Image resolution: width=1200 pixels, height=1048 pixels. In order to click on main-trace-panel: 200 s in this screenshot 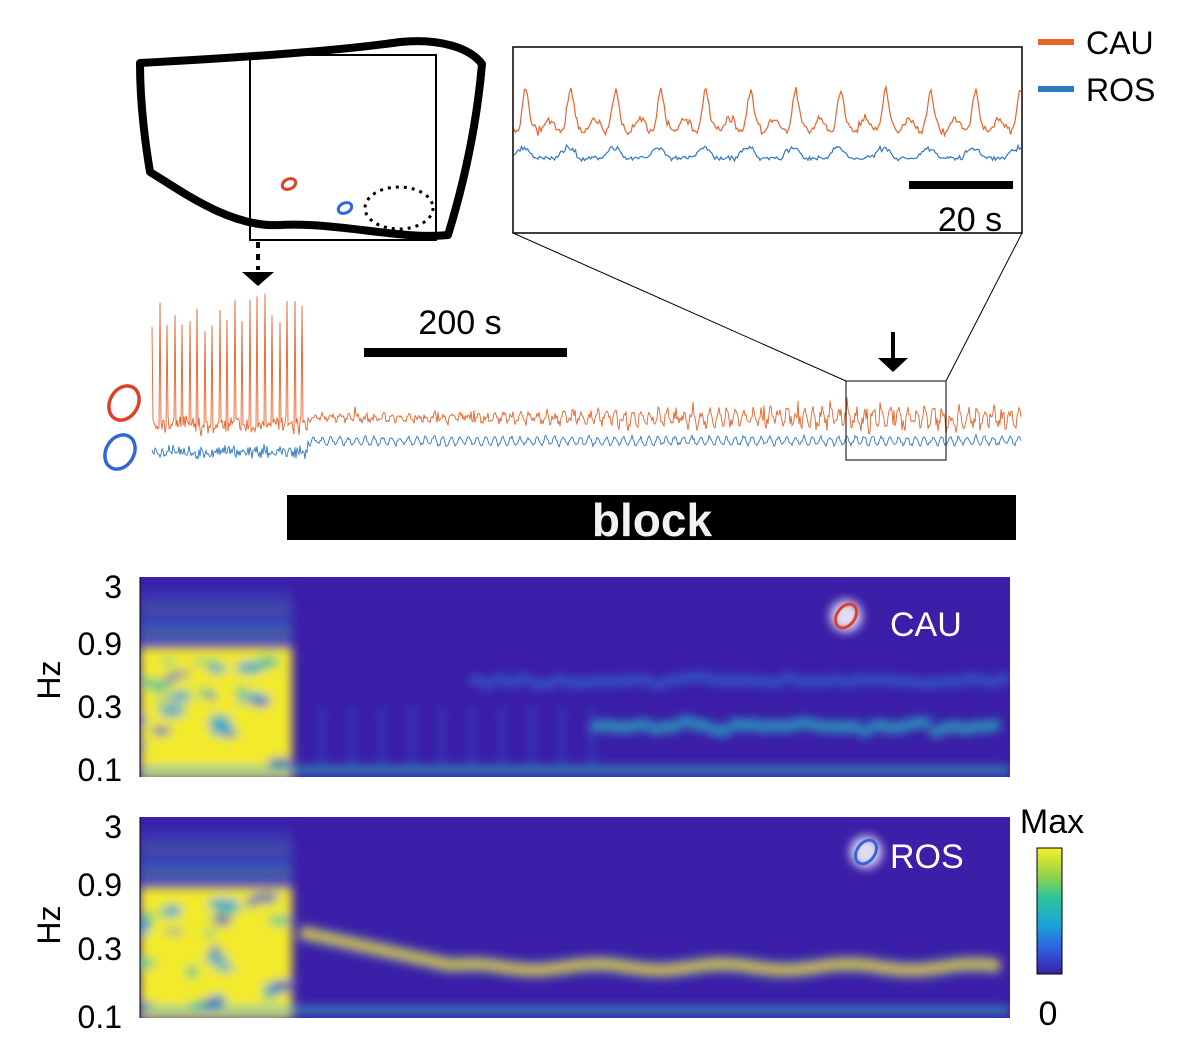, I will do `click(562, 382)`.